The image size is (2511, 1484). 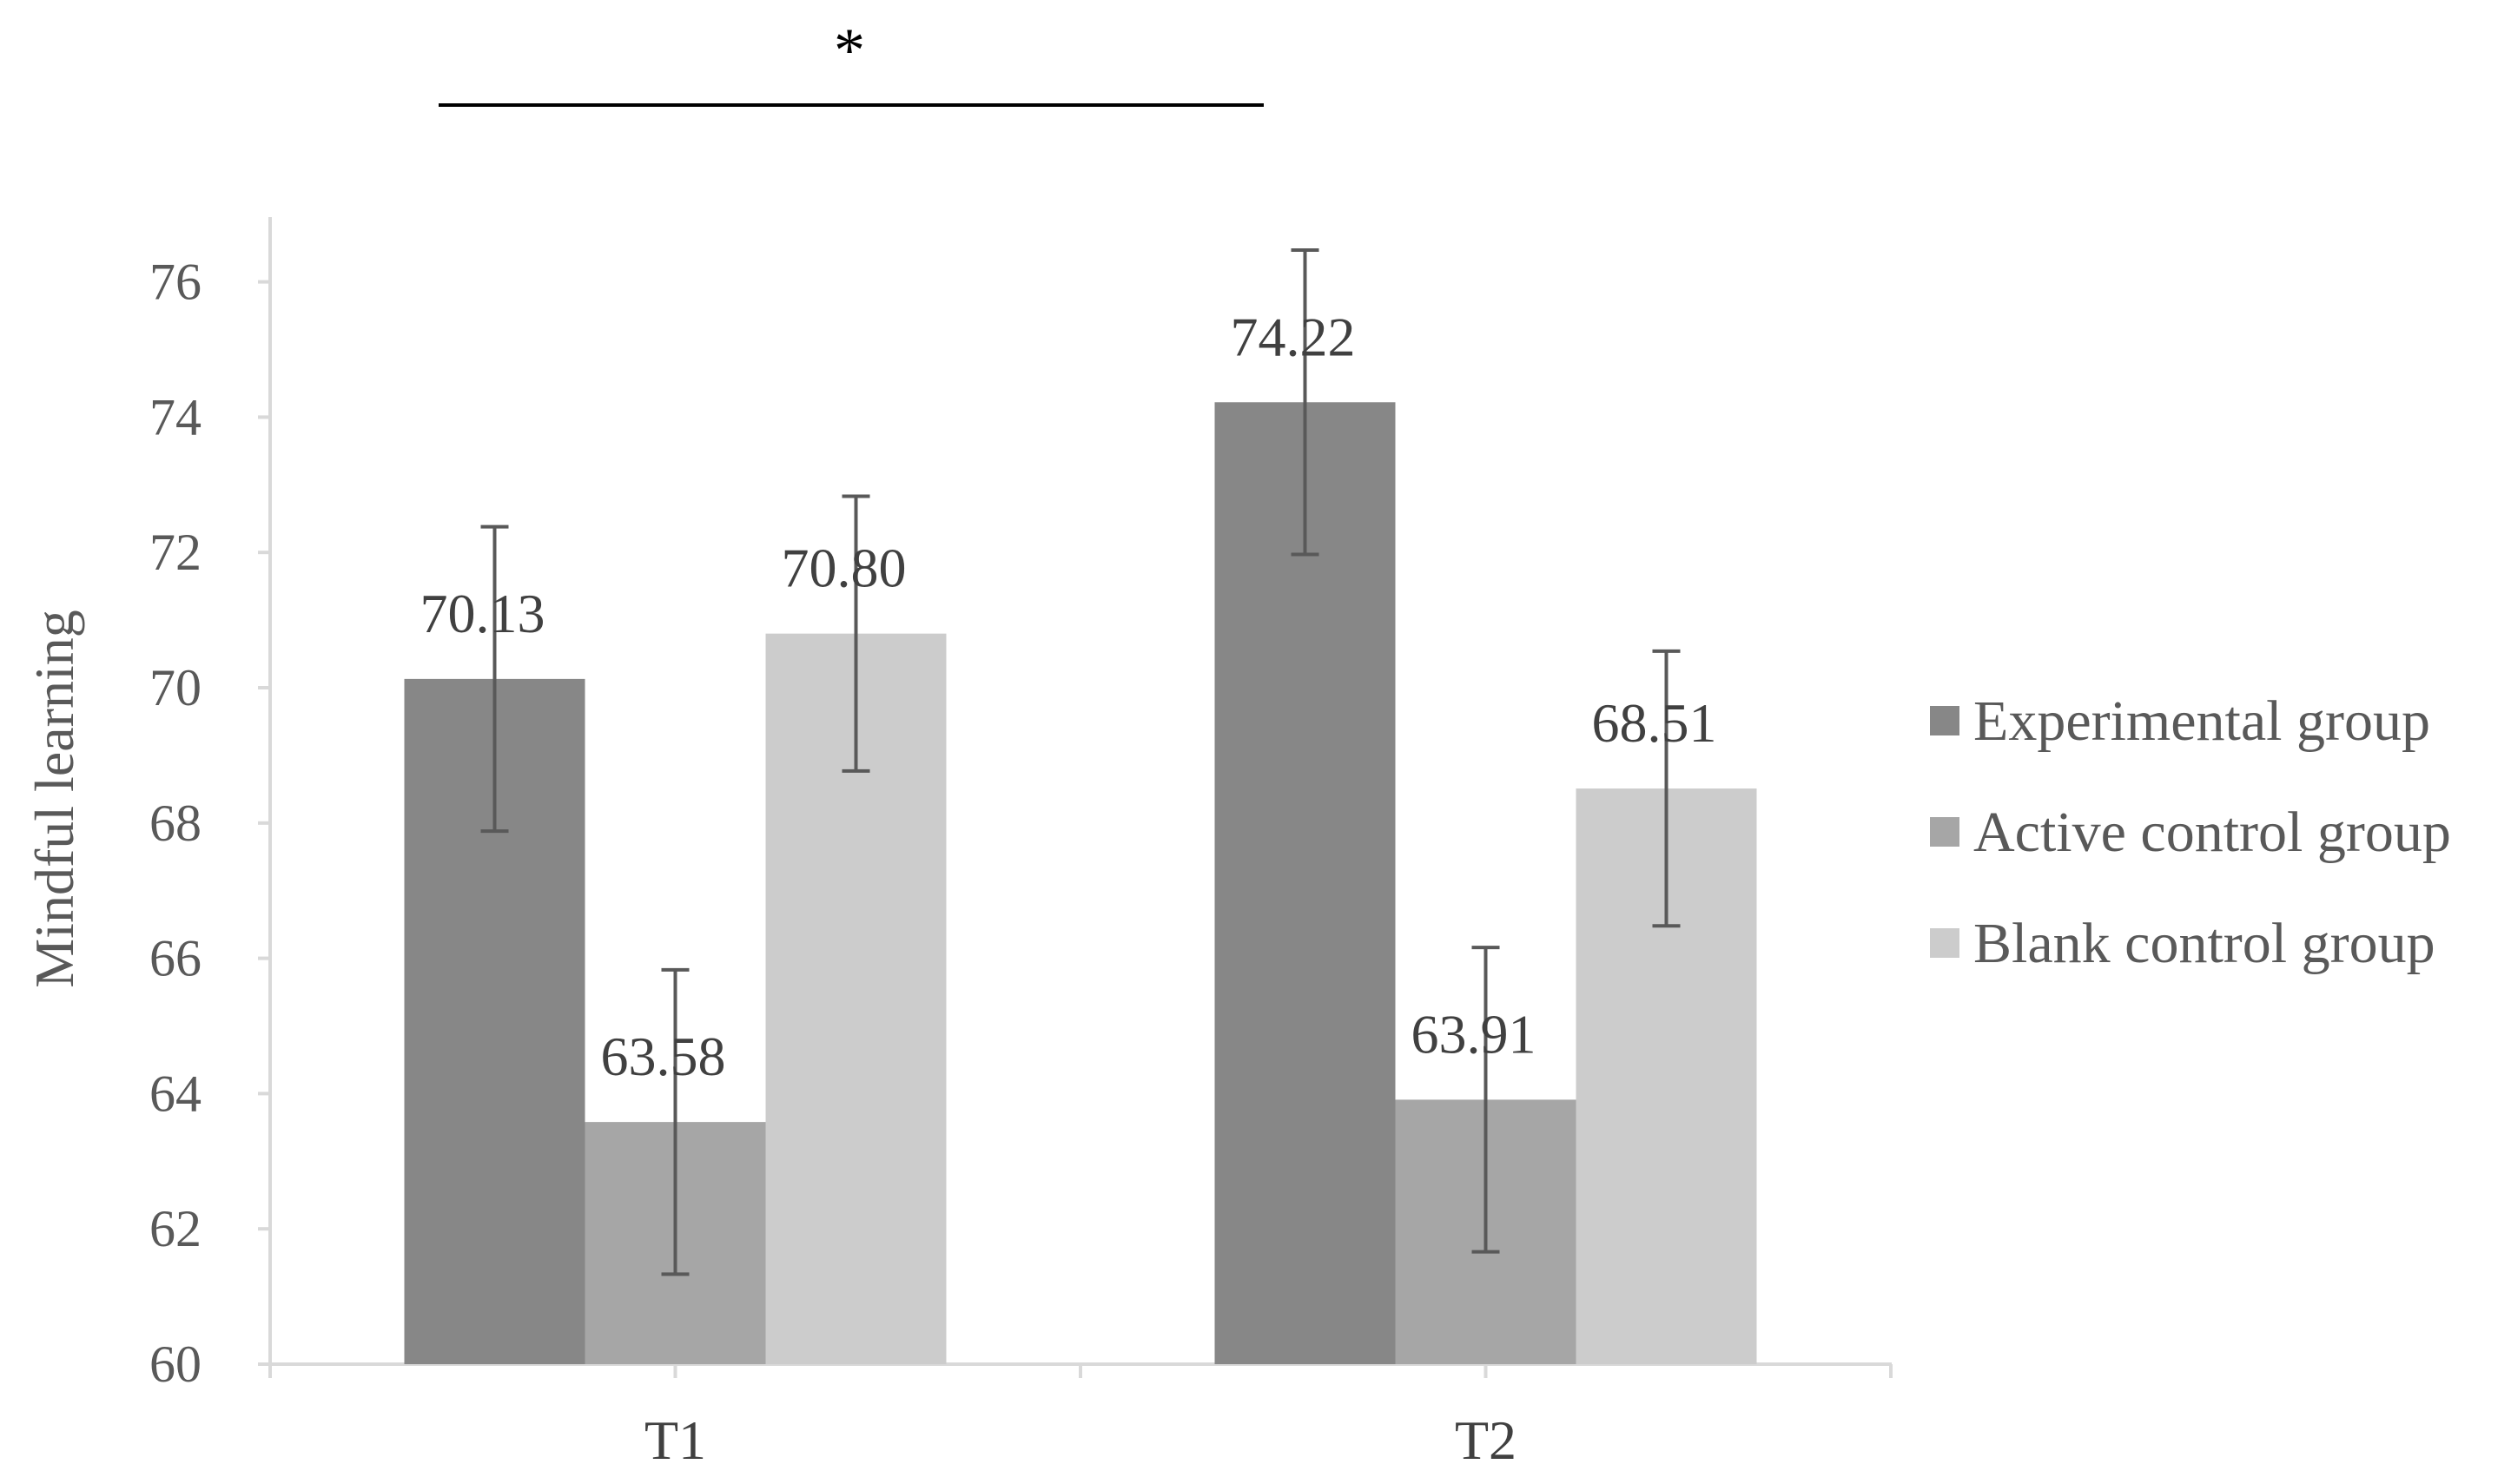 What do you see at coordinates (175, 1364) in the screenshot?
I see `y-tick-label: 60` at bounding box center [175, 1364].